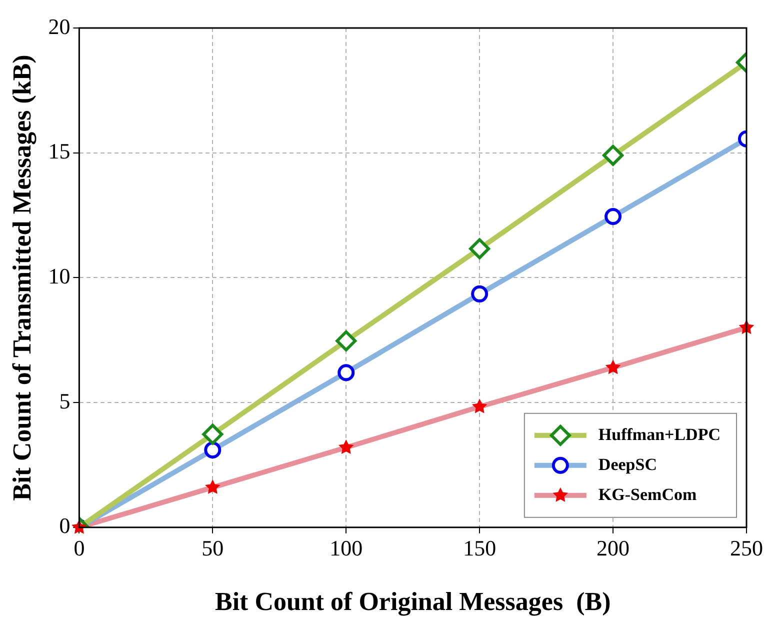 Image resolution: width=766 pixels, height=629 pixels. What do you see at coordinates (412, 601) in the screenshot?
I see `x-axis-title: Bit Count of Original Messages (B)` at bounding box center [412, 601].